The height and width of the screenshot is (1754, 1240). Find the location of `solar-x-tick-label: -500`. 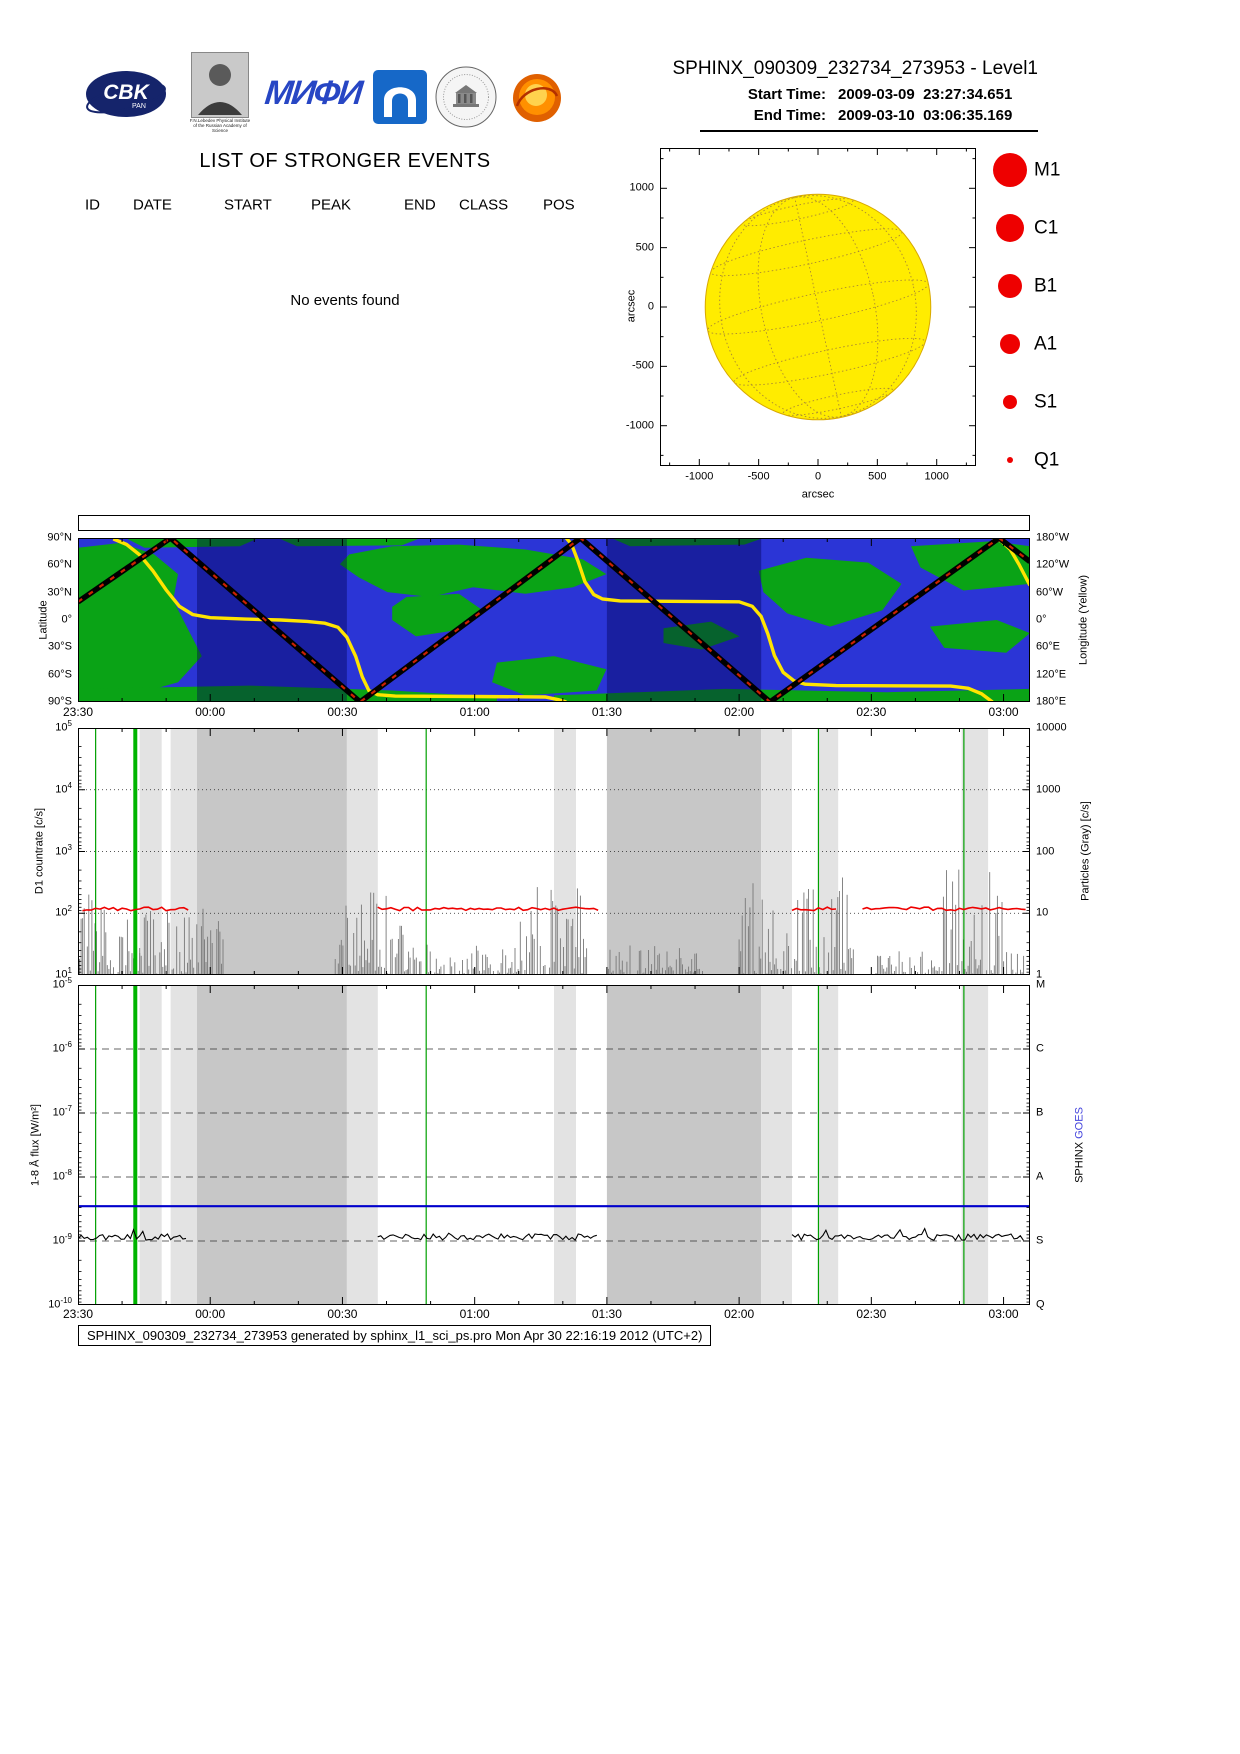

solar-x-tick-label: -500 is located at coordinates (758, 476).